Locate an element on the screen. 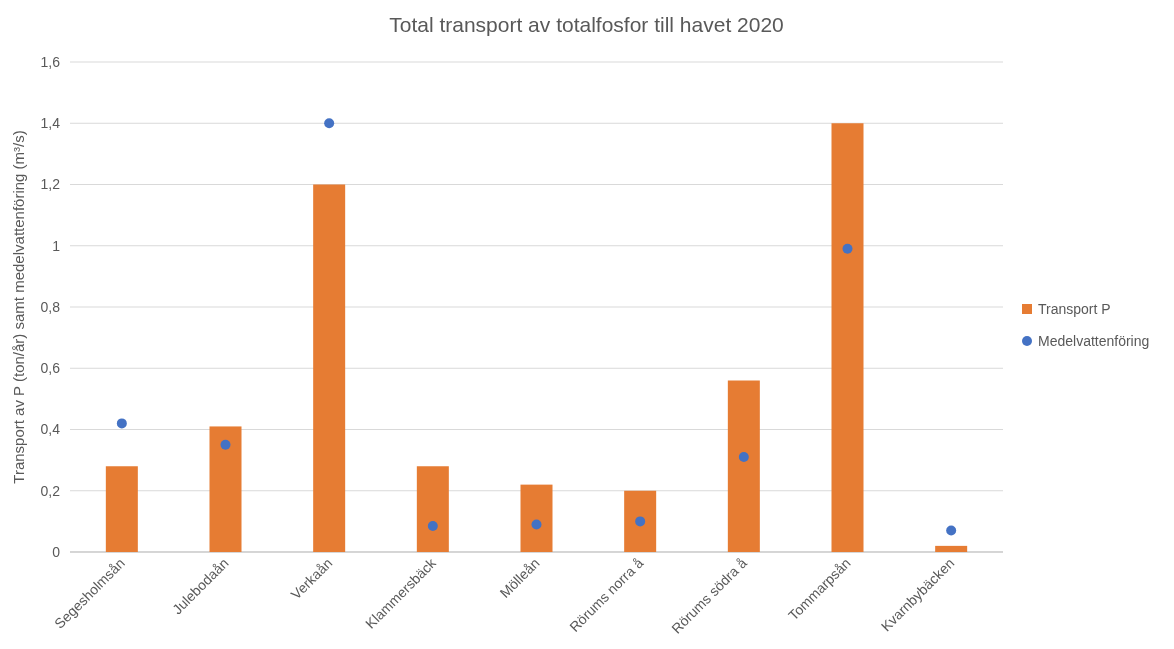  y-tick-label: 1,6 is located at coordinates (50, 61).